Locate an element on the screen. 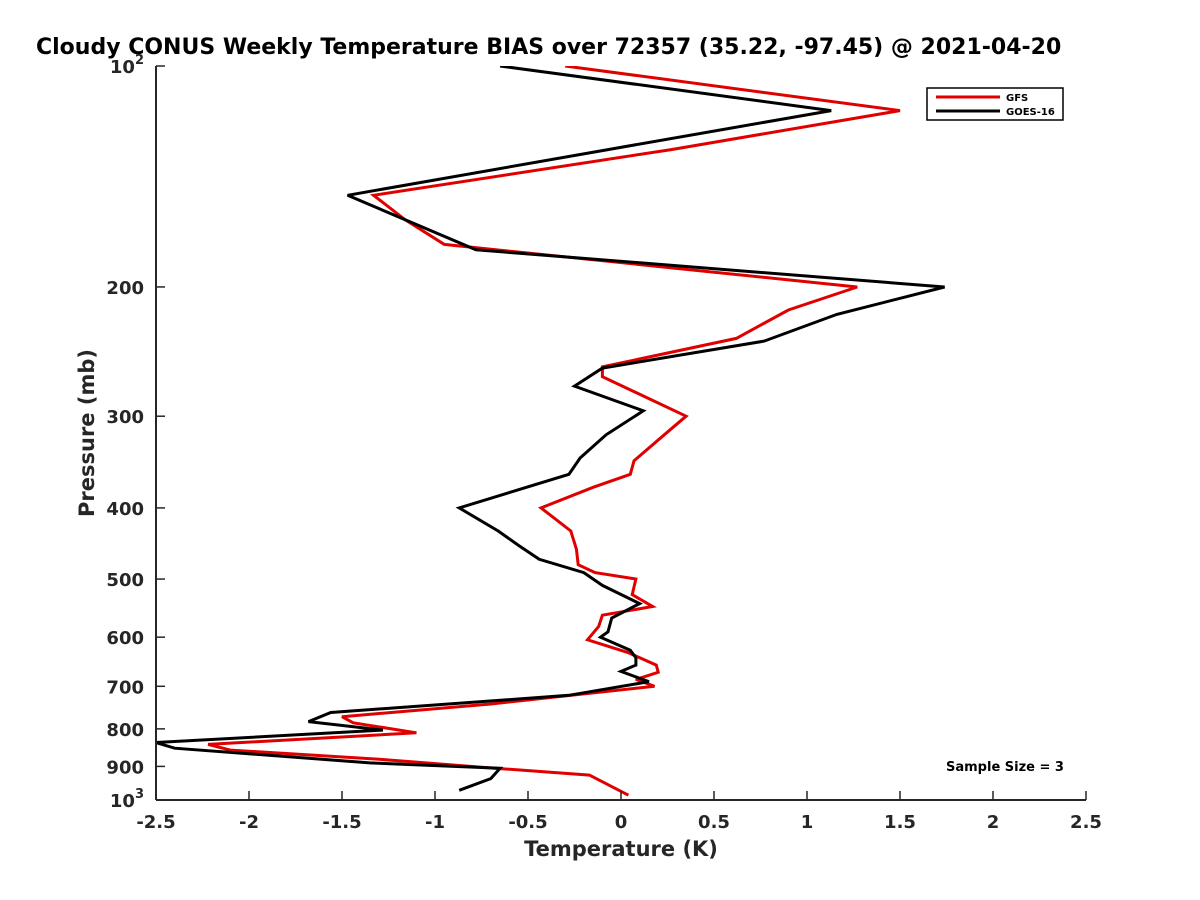 The height and width of the screenshot is (900, 1200). x-tick-label: 0 is located at coordinates (621, 822).